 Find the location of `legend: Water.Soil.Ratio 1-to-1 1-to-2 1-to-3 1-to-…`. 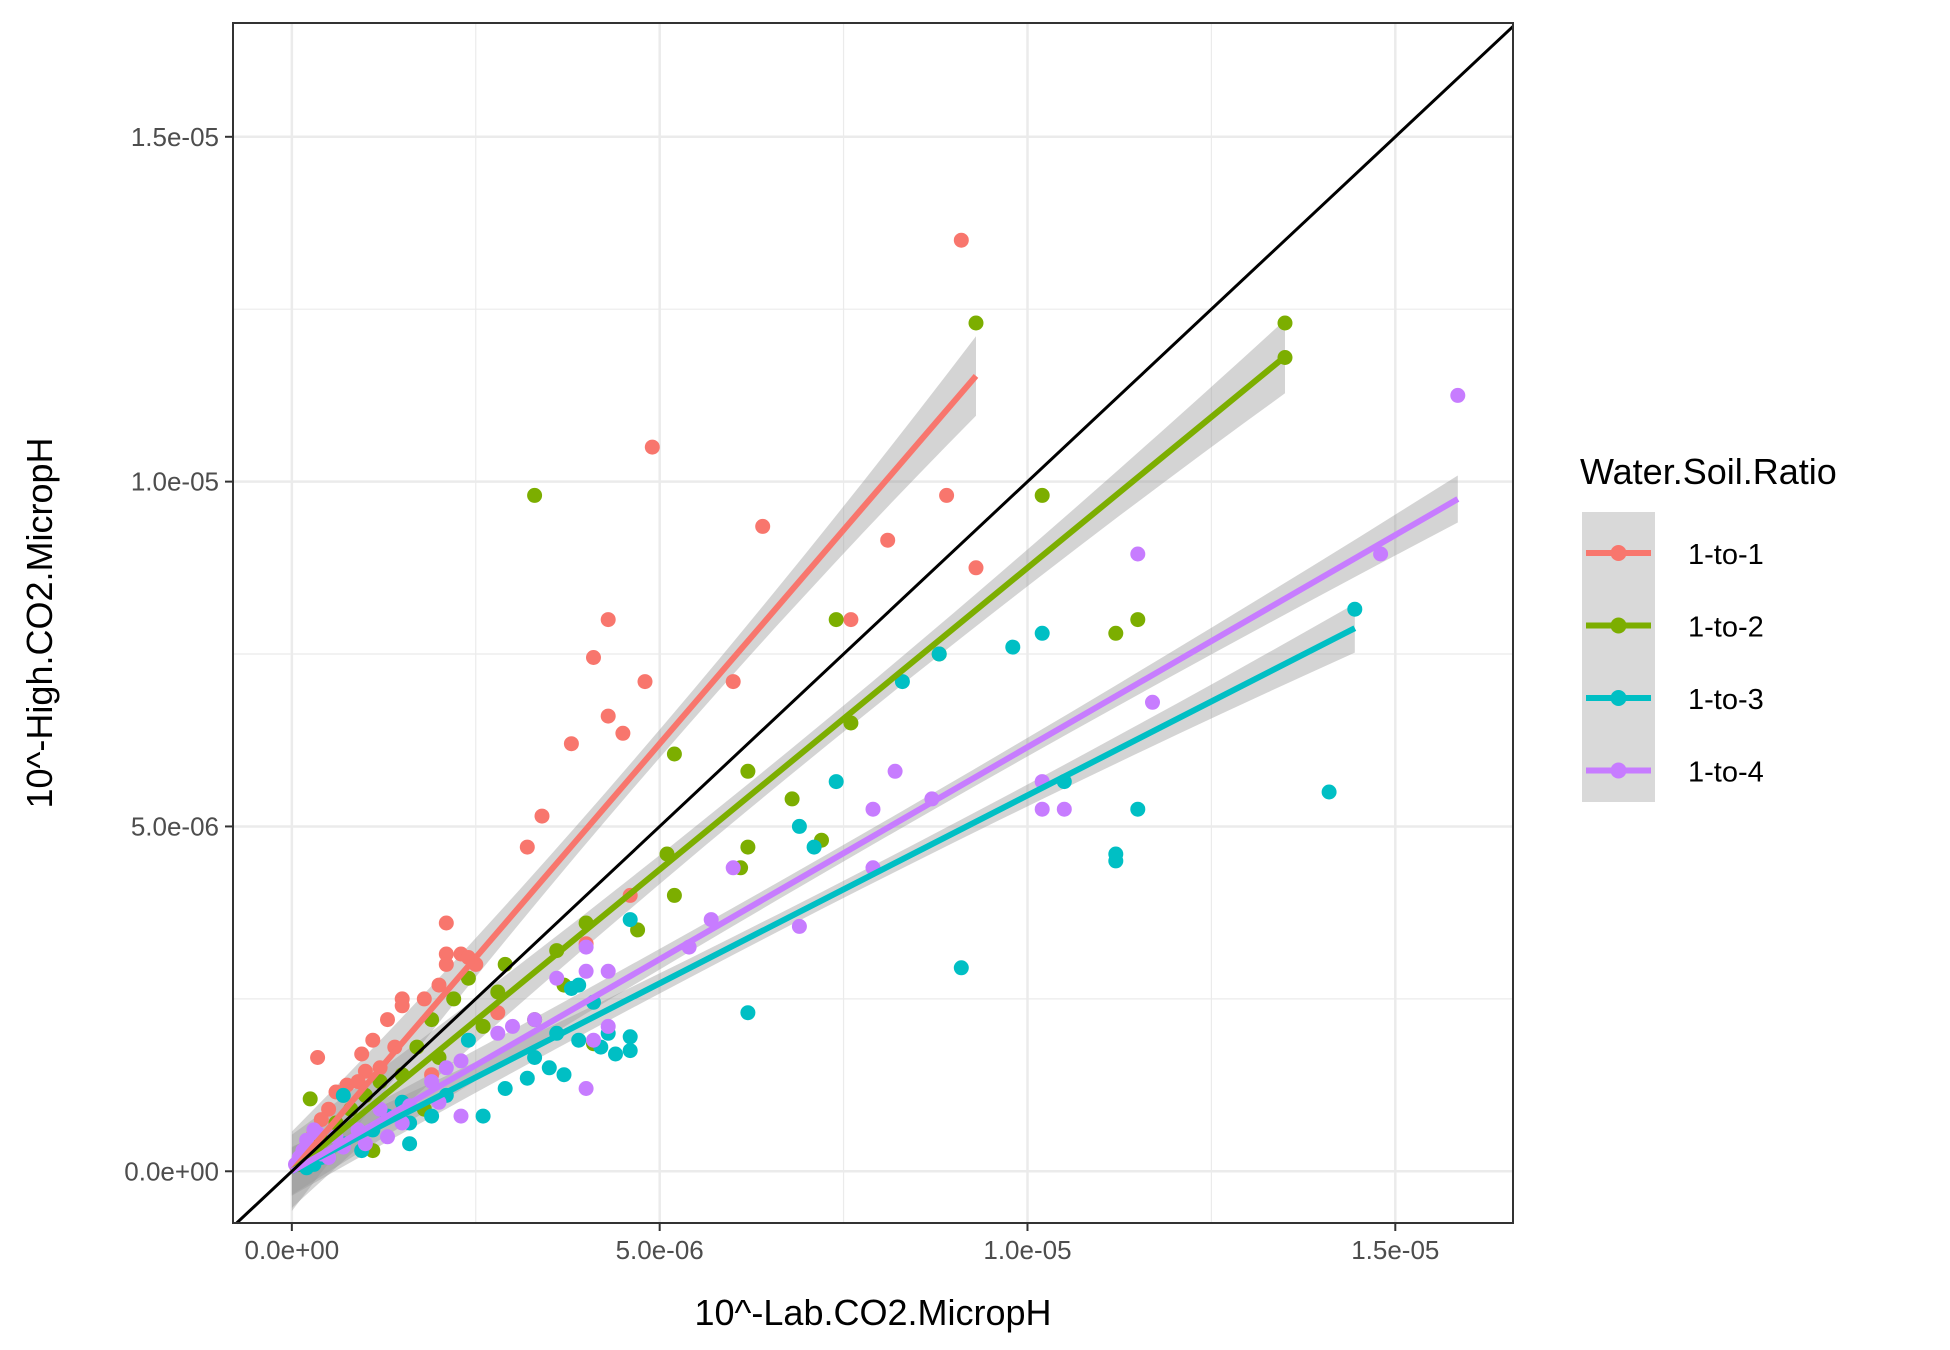

legend: Water.Soil.Ratio 1-to-1 1-to-2 1-to-3 1-to-… is located at coordinates (1708, 626).